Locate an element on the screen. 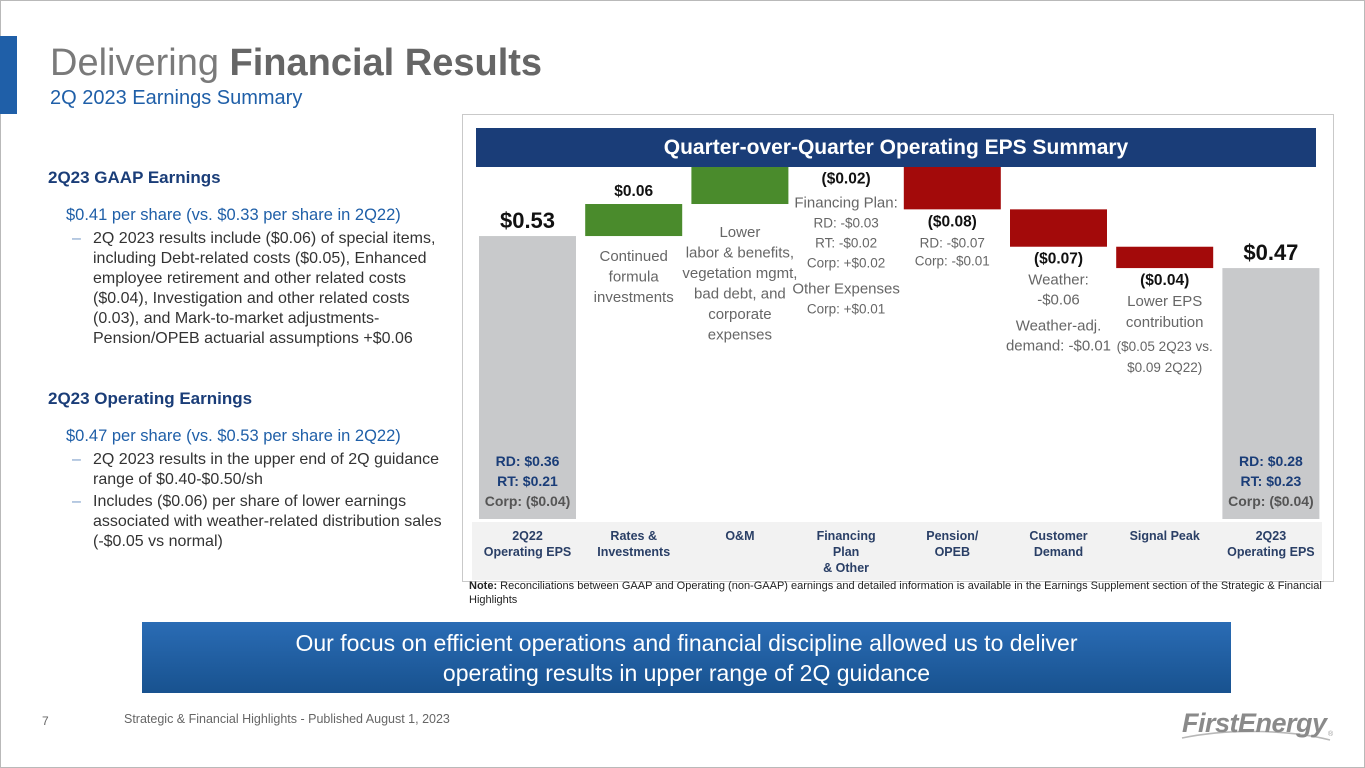 This screenshot has height=768, width=1365. bar-note-2-4: corporate is located at coordinates (739, 314).